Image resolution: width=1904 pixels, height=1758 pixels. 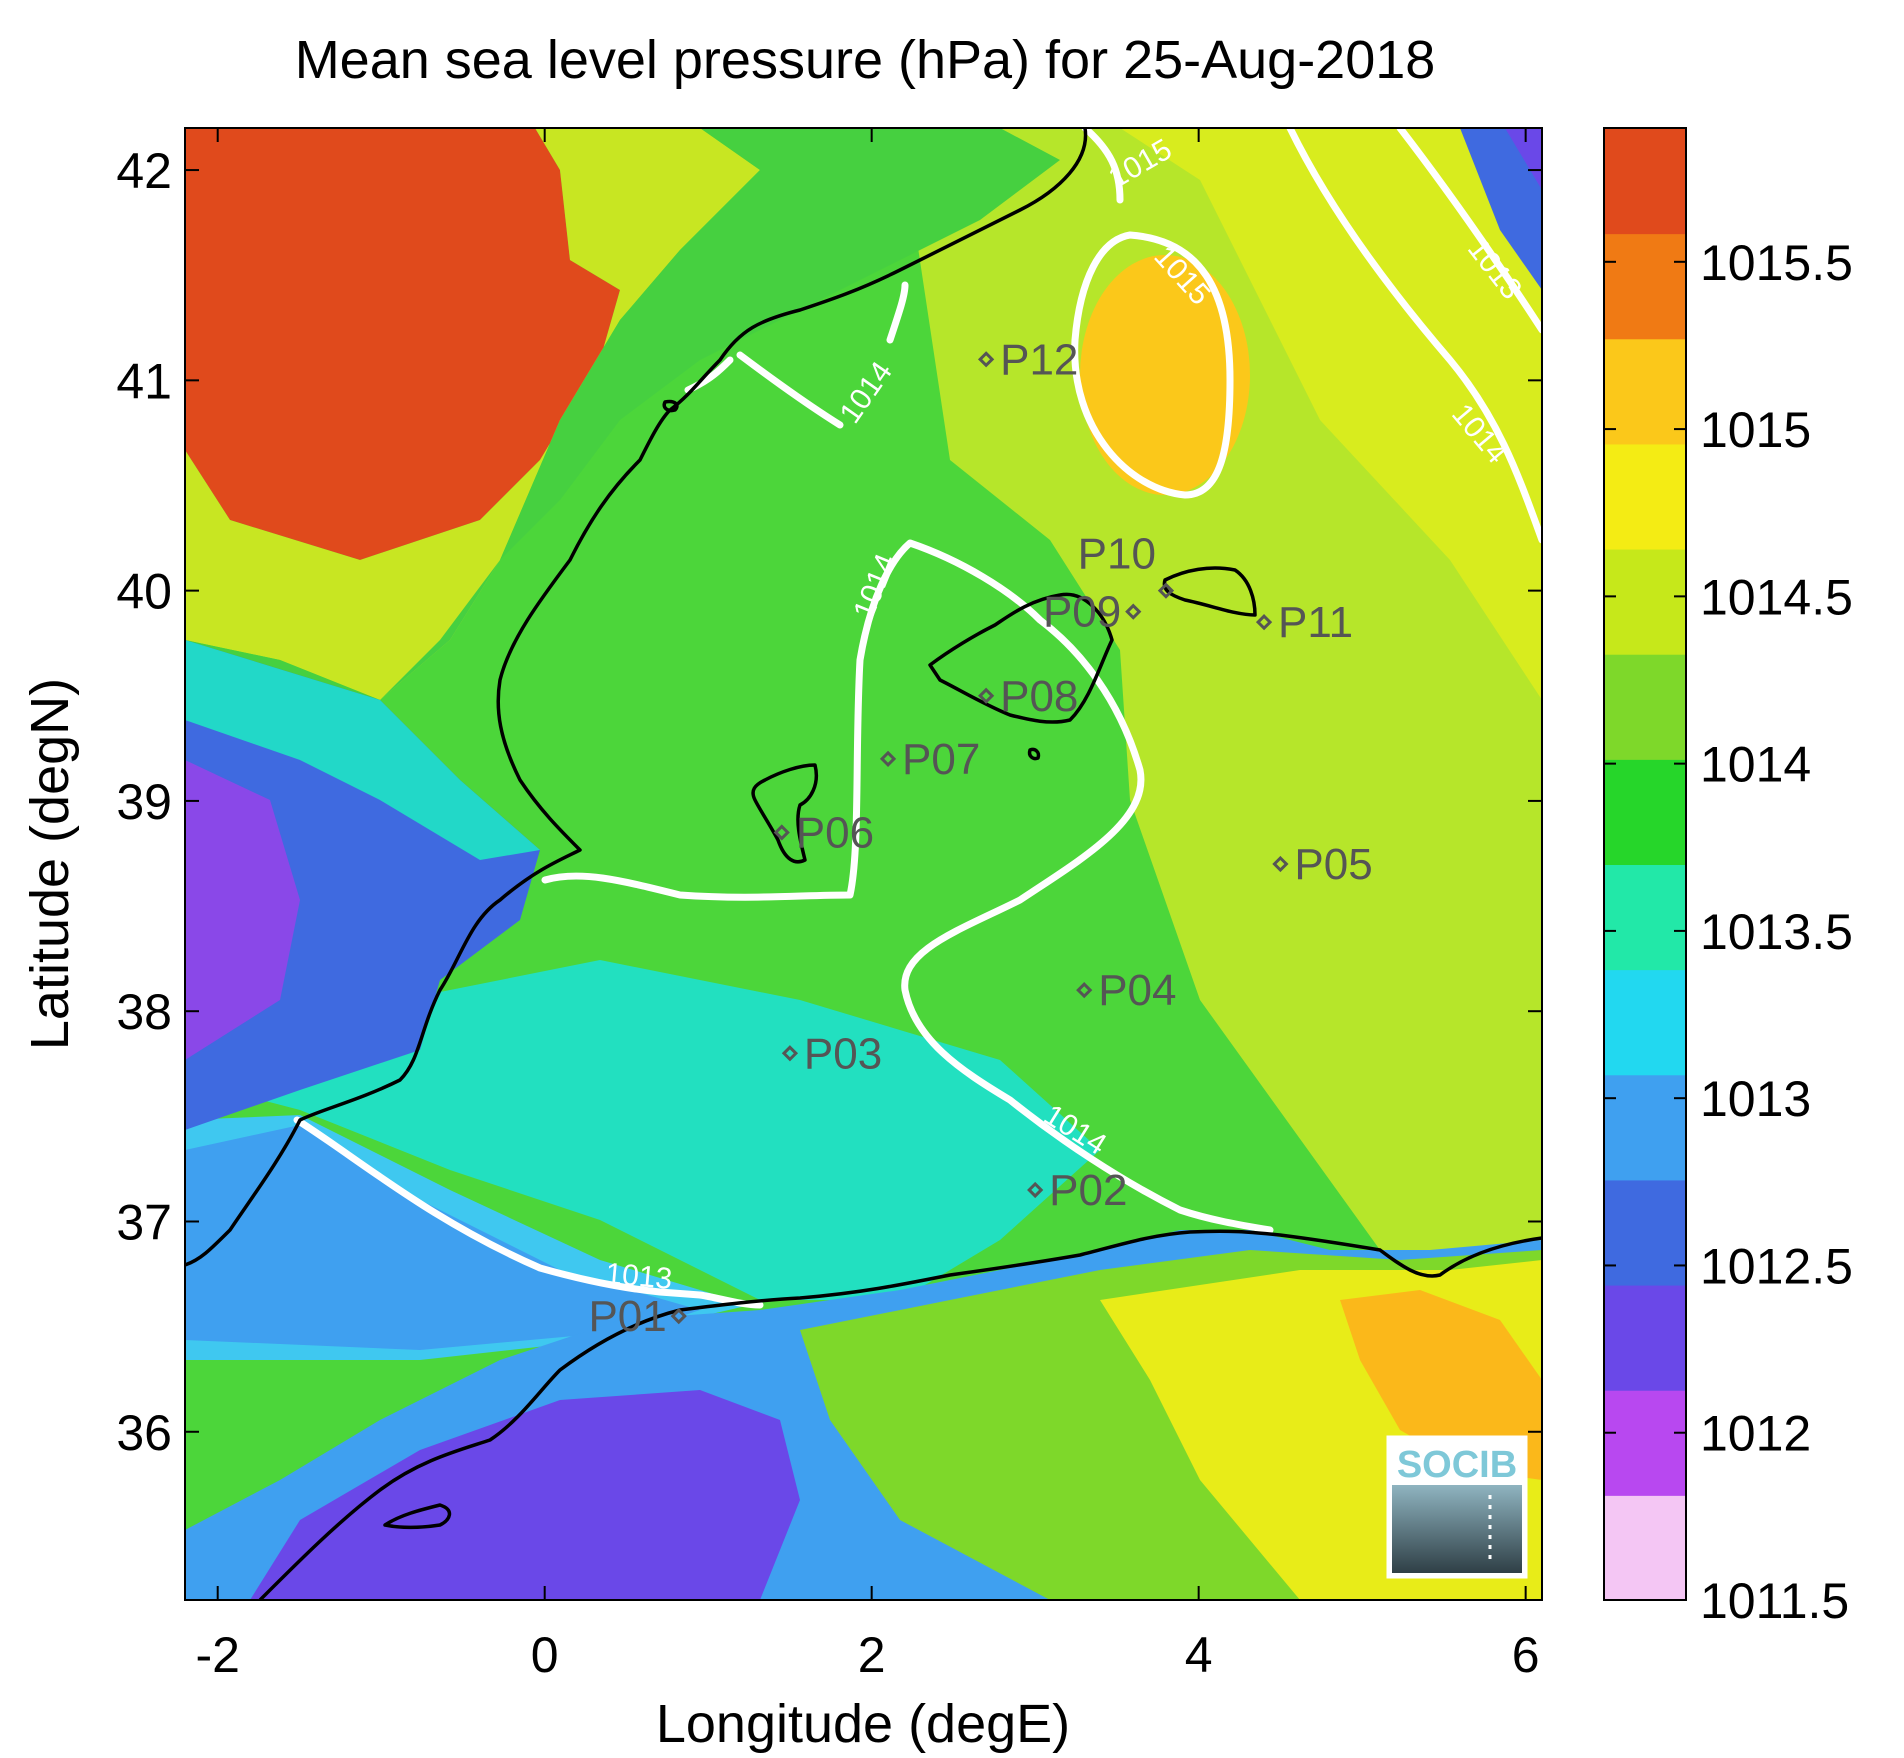 I want to click on pressure-field-ne-inner, so click(x=1331, y=414).